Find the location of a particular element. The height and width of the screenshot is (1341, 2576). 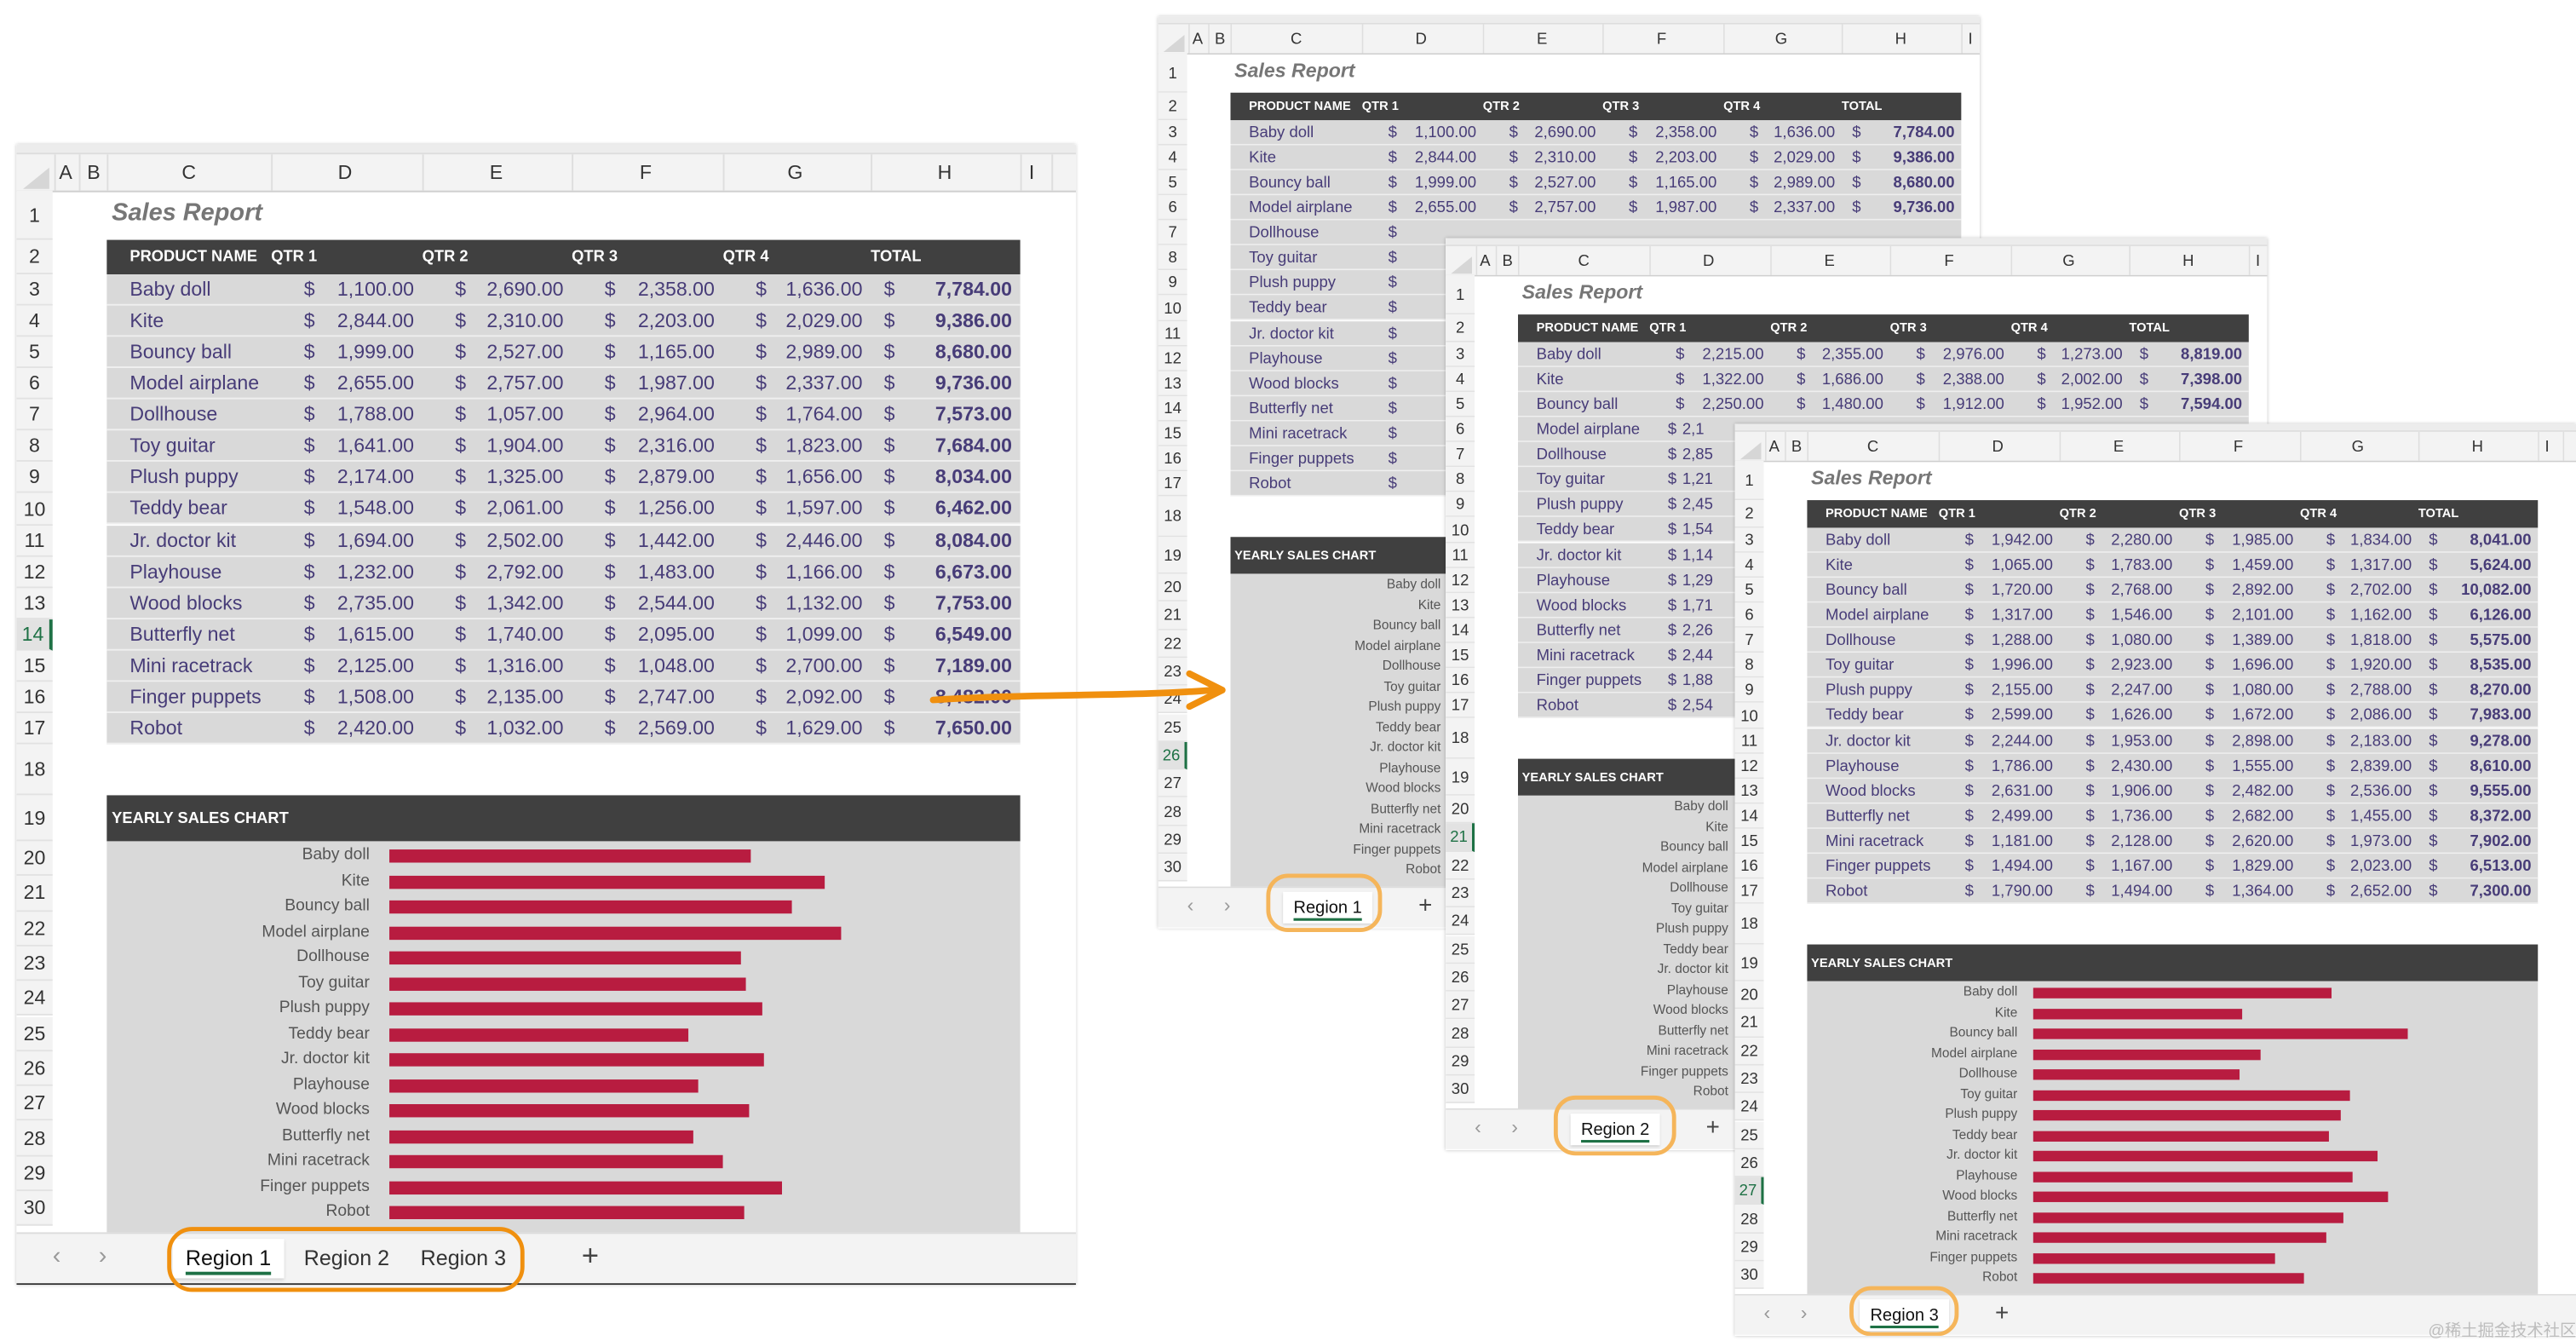

row-header-30: 30 is located at coordinates (1461, 1090).